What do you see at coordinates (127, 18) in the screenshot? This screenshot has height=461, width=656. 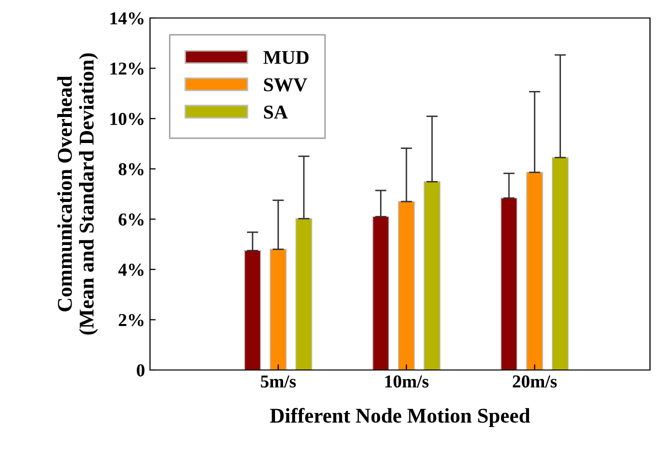 I see `y-tick-label: 14%` at bounding box center [127, 18].